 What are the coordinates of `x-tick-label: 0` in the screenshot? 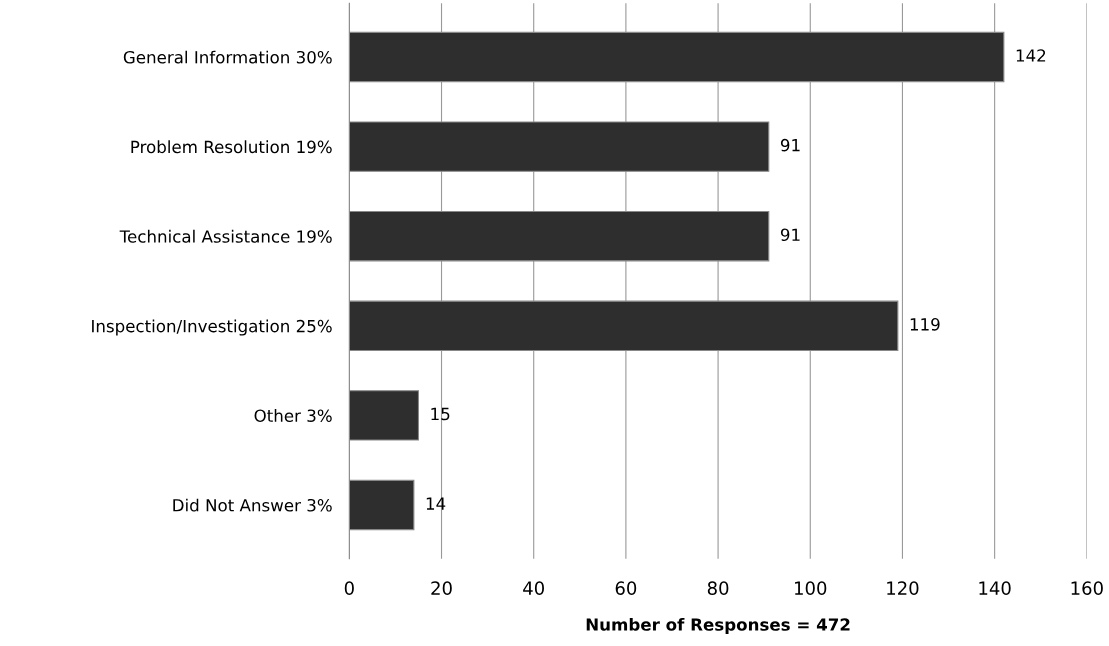 It's located at (349, 588).